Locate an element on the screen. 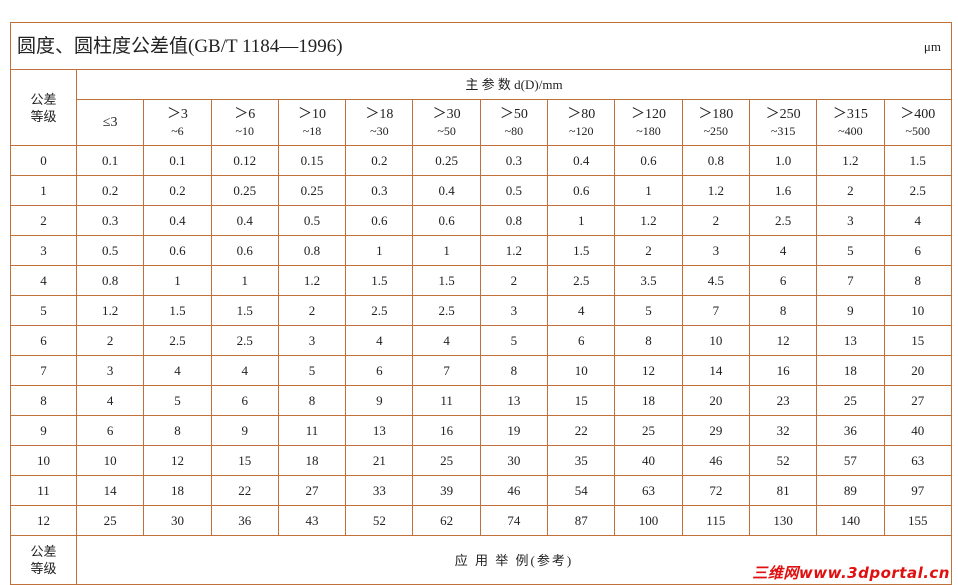 The height and width of the screenshot is (585, 958). range-bottom: ~500 is located at coordinates (918, 130).